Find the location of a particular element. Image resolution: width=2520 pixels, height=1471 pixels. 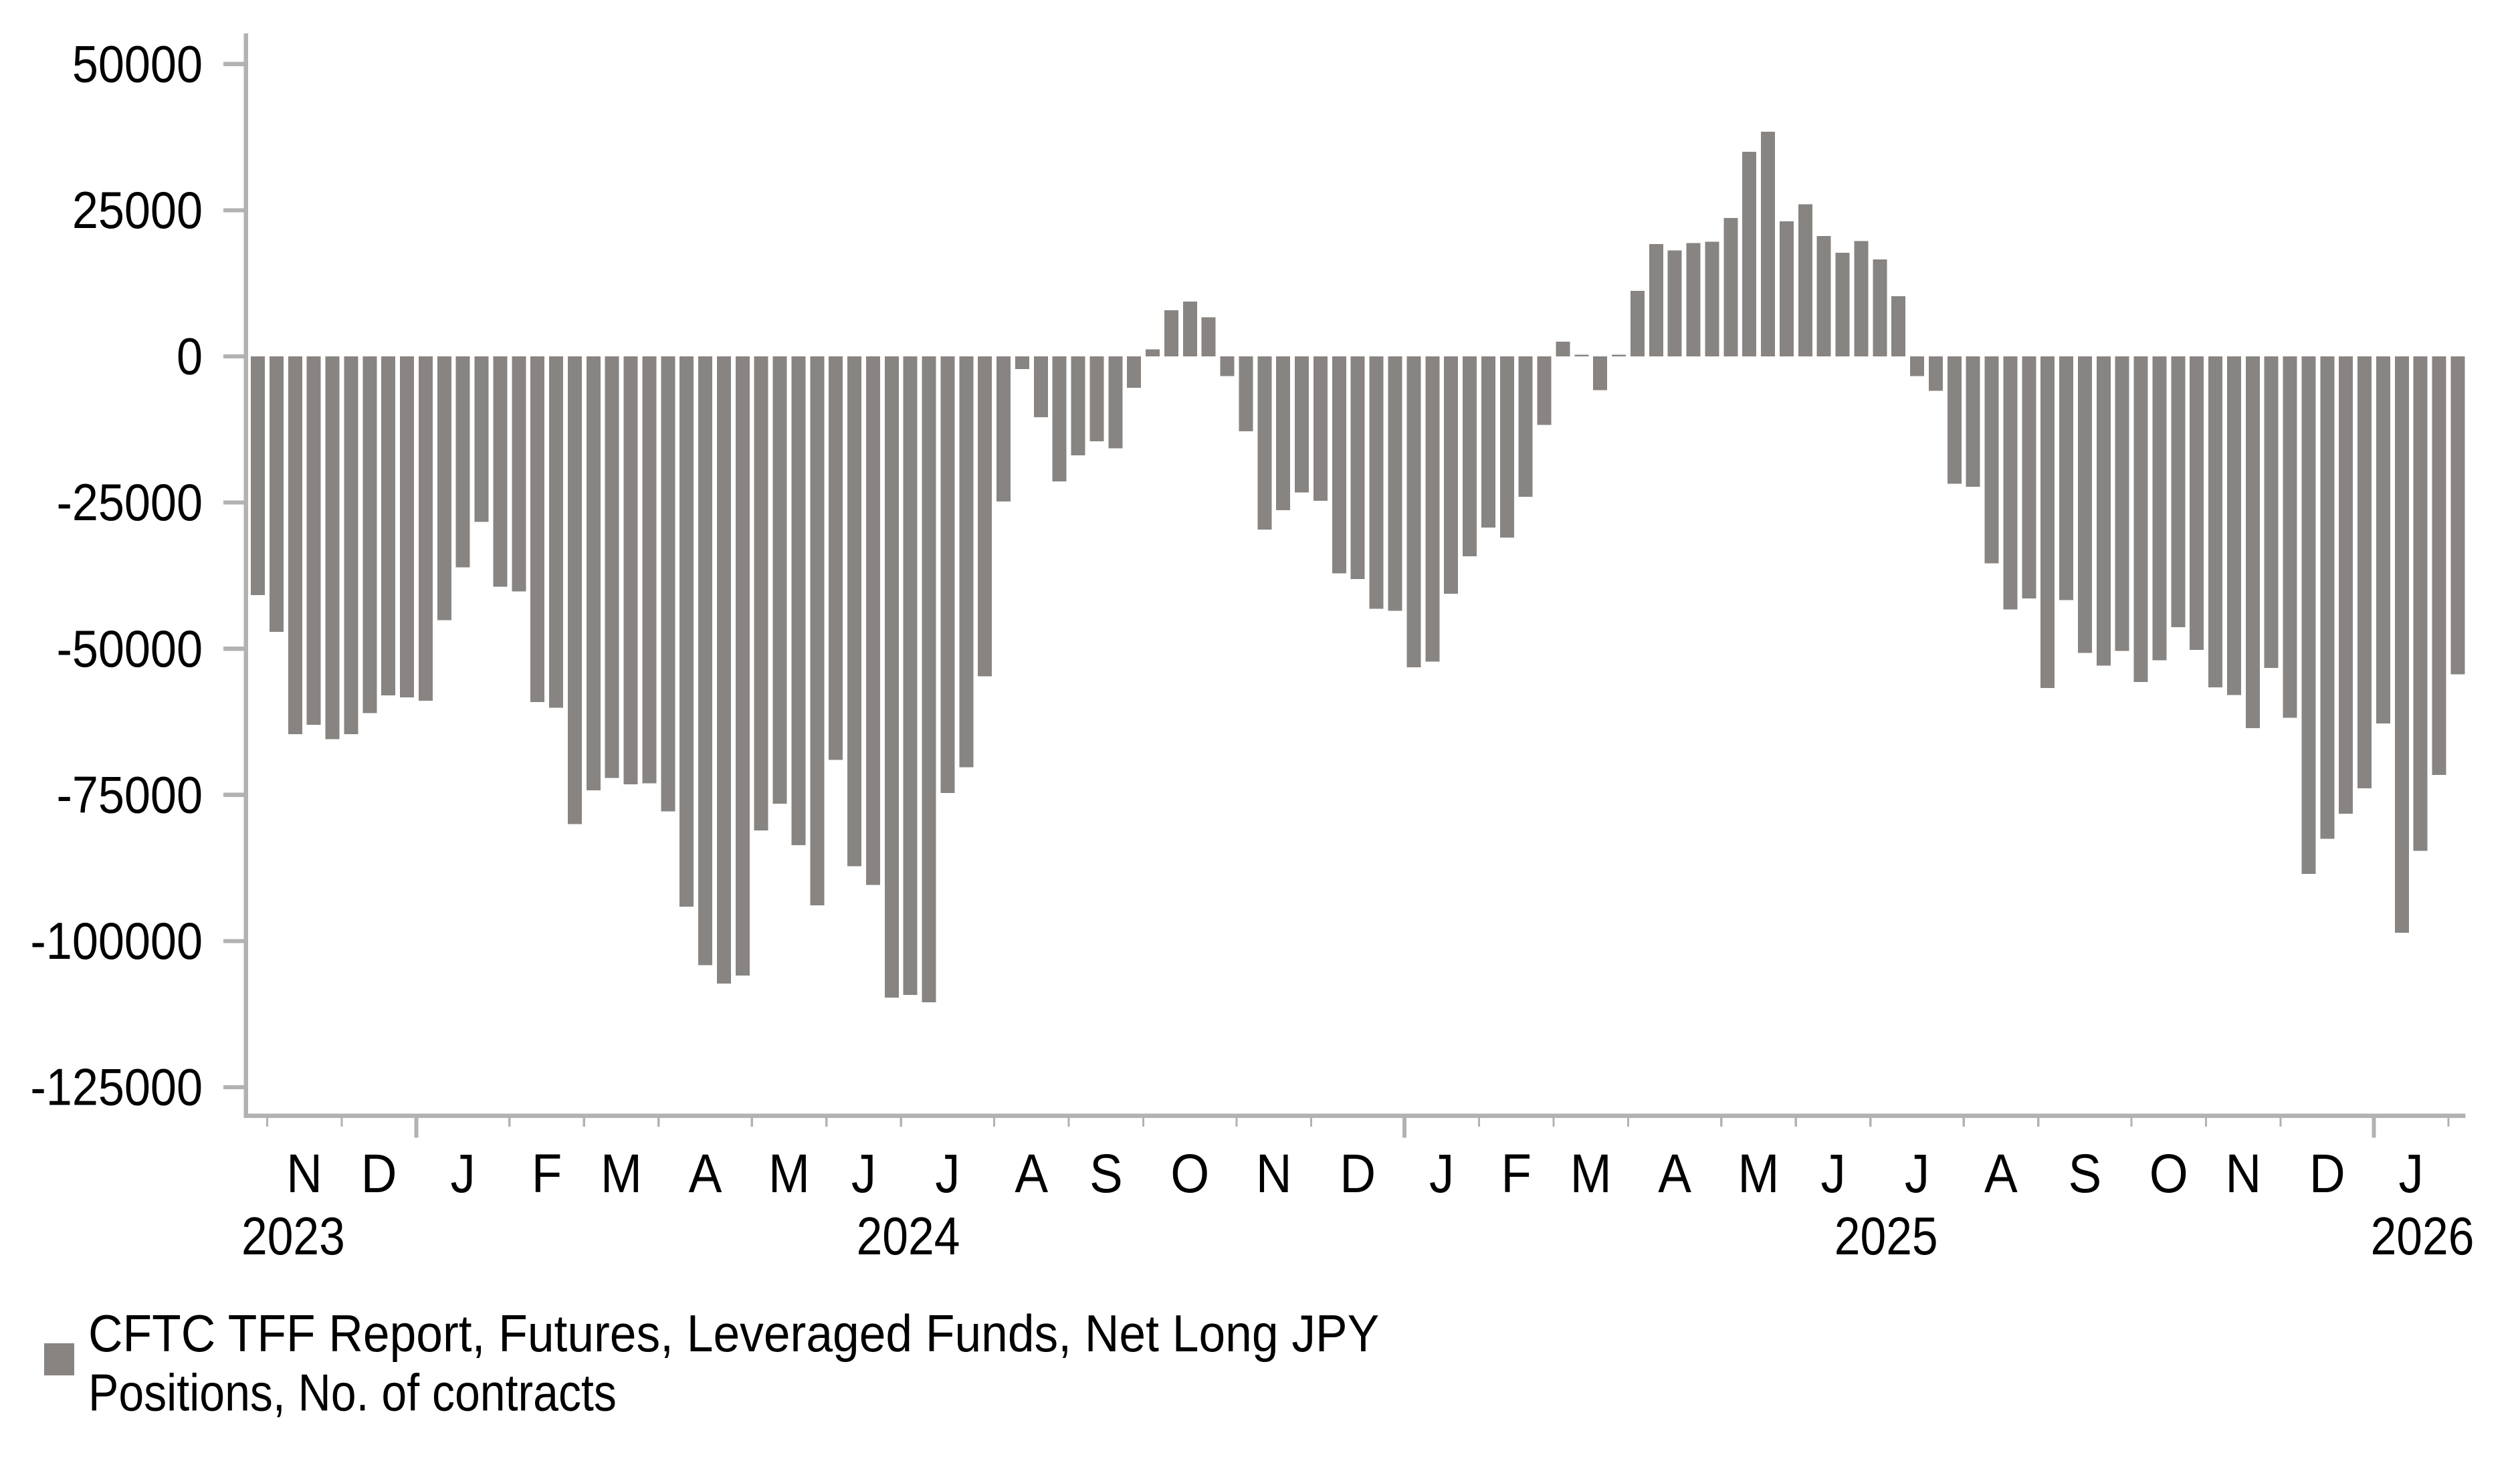

svg-text: -100000 is located at coordinates (116, 941).